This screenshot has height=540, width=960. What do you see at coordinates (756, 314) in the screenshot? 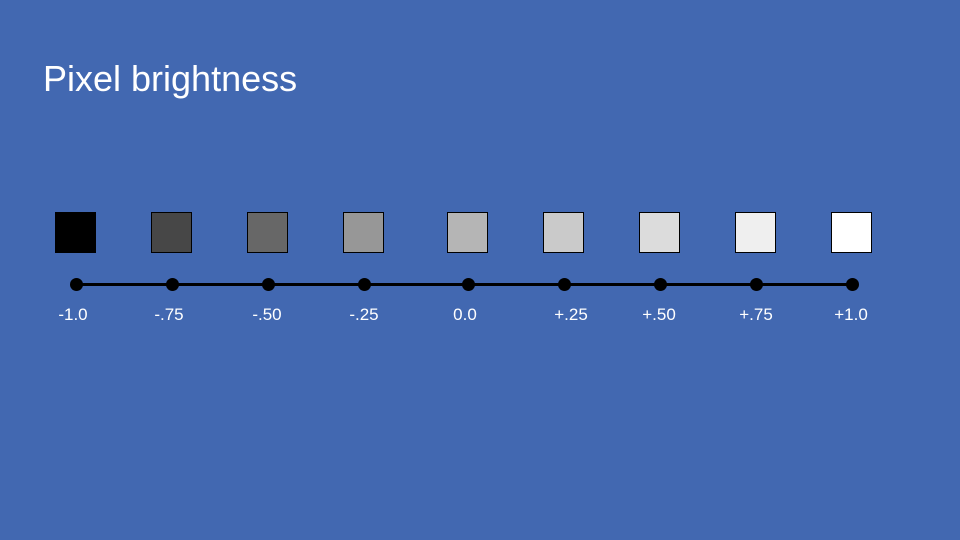
I see `tick-label: +.75` at bounding box center [756, 314].